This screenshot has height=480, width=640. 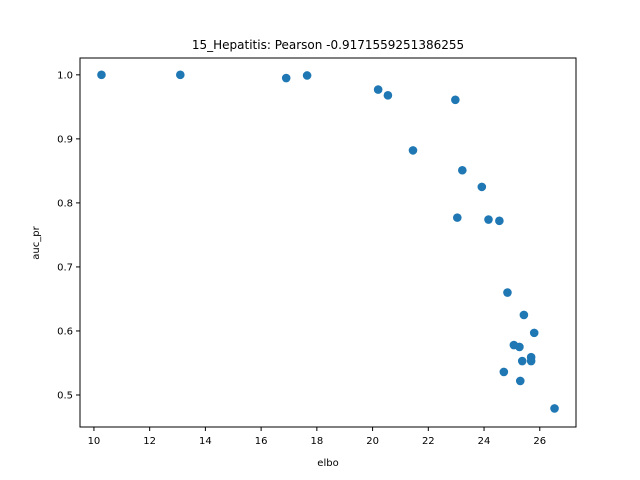 What do you see at coordinates (149, 441) in the screenshot?
I see `x-tick-label: 12` at bounding box center [149, 441].